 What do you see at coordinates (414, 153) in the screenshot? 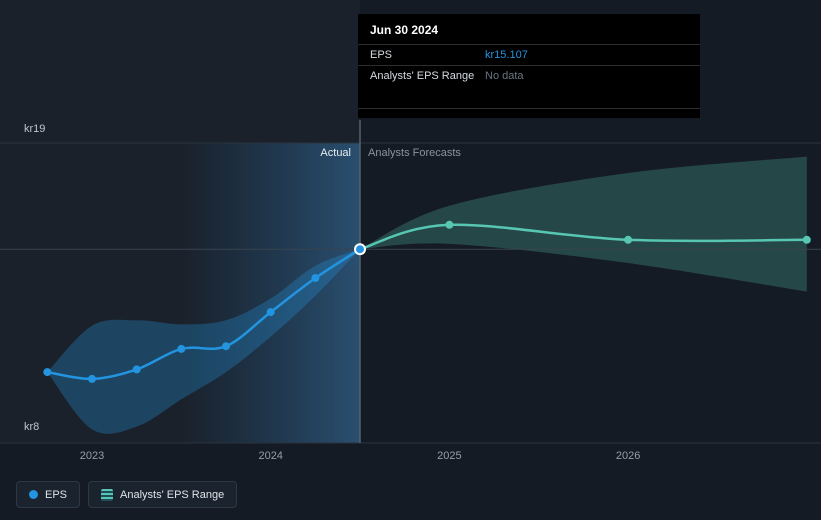
I see `forecast-phase-label: Analysts Forecasts` at bounding box center [414, 153].